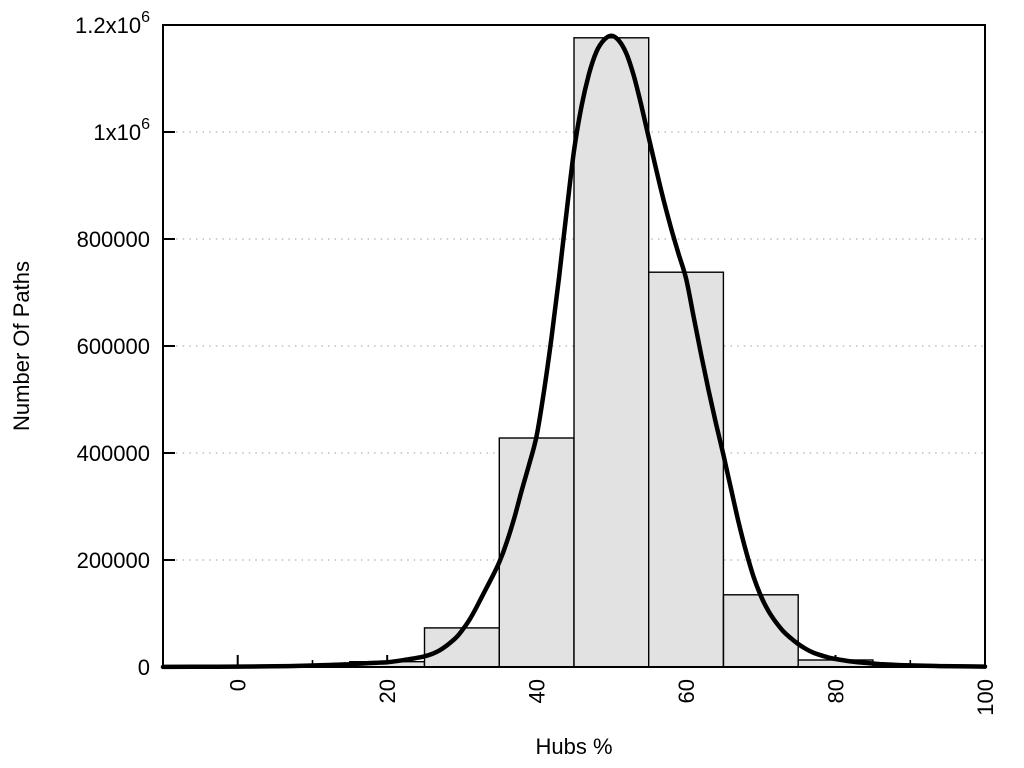  I want to click on x-tick-label: 80, so click(836, 691).